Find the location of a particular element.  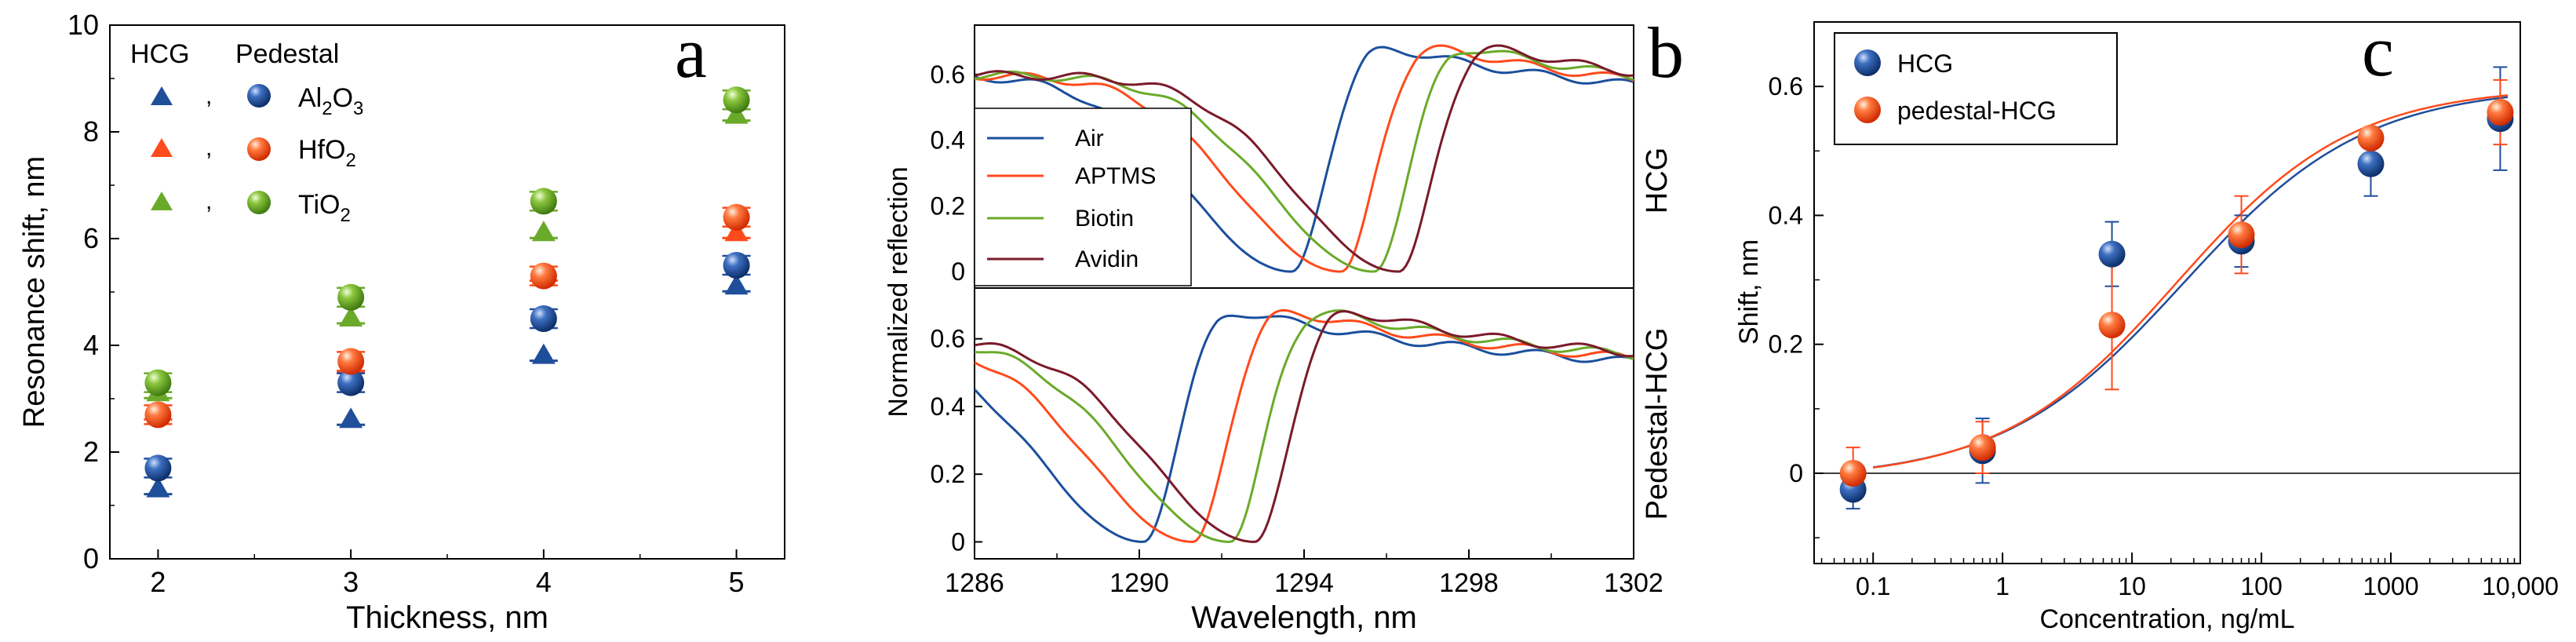

panel-b-label-hcg: HCG is located at coordinates (1657, 180).